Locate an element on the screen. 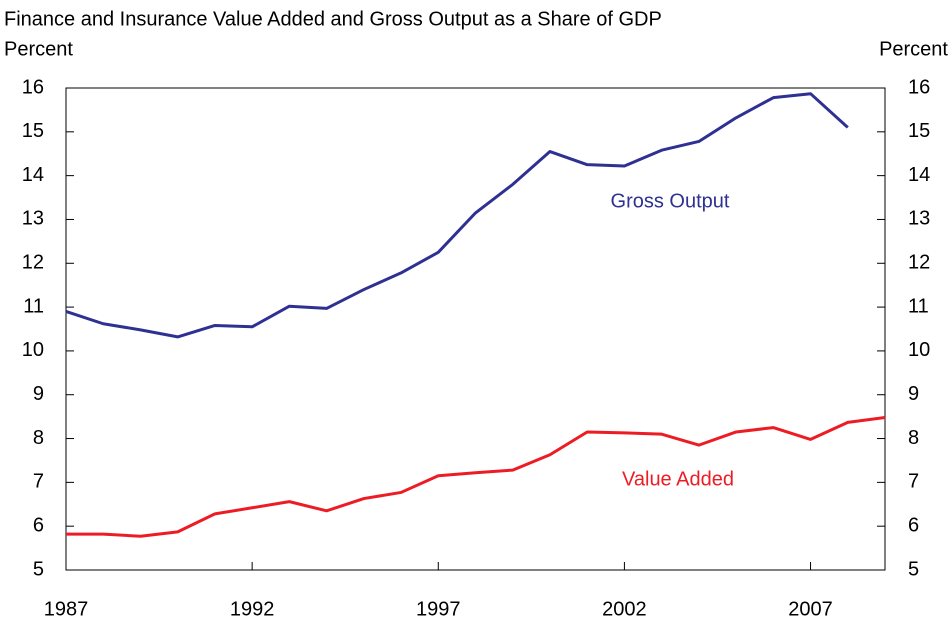  y2-tick-label: 15 is located at coordinates (919, 131).